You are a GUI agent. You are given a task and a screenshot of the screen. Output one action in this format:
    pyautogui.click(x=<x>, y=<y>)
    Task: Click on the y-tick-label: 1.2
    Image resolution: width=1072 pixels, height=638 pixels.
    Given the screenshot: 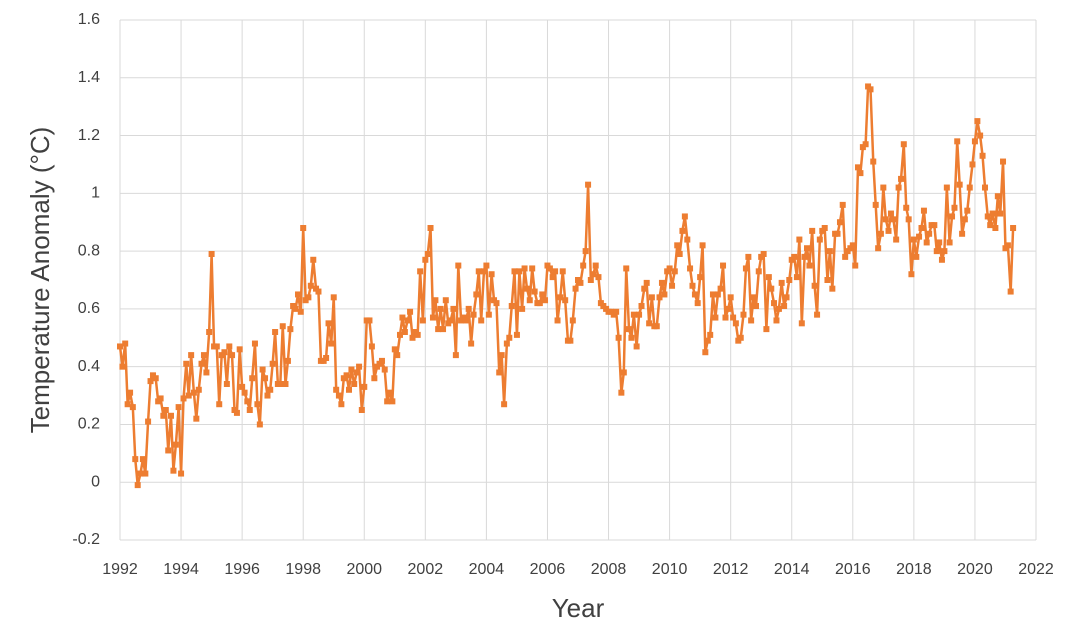 What is the action you would take?
    pyautogui.click(x=89, y=135)
    